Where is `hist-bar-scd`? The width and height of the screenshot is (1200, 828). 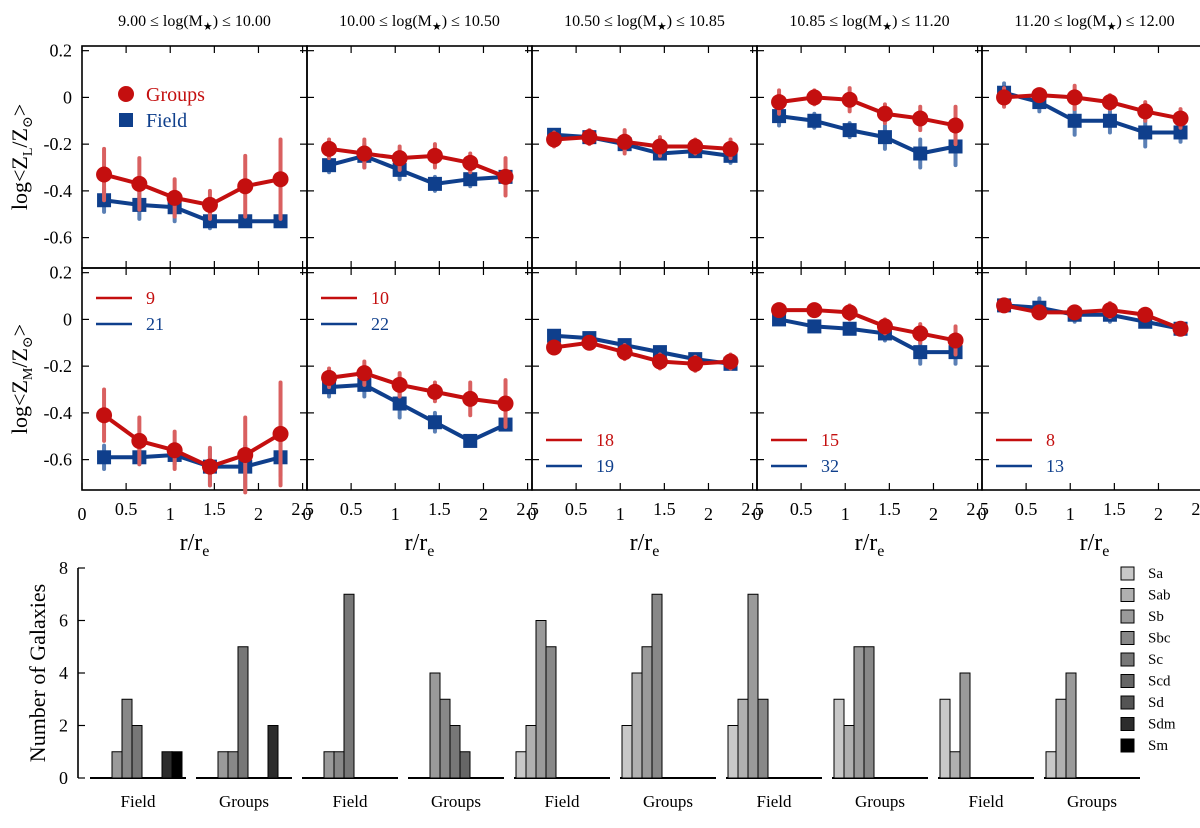
hist-bar-scd is located at coordinates (465, 765).